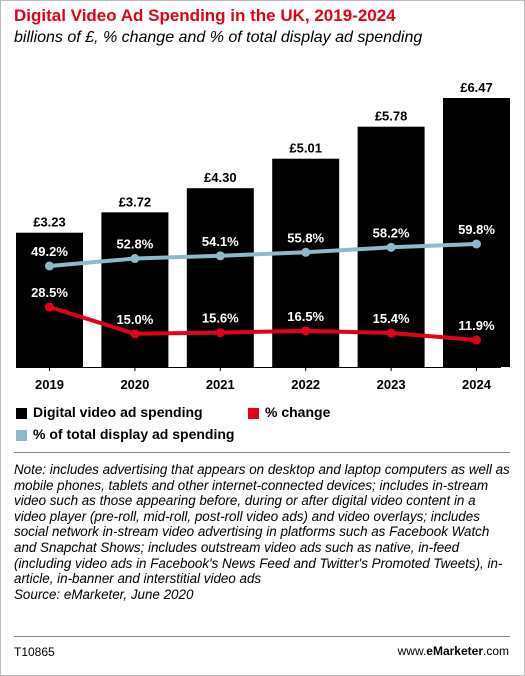 This screenshot has width=525, height=676. I want to click on bar-value-label-2022: £5.01, so click(305, 148).